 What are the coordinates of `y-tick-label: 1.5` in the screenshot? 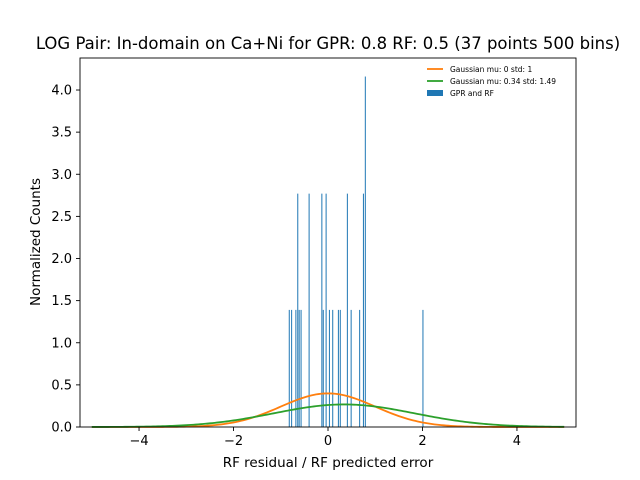 It's located at (61, 301).